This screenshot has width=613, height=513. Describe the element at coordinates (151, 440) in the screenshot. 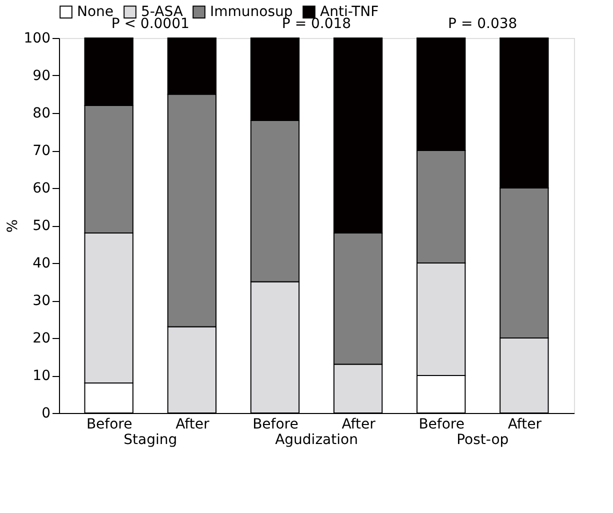

I see `text: Staging` at that location.